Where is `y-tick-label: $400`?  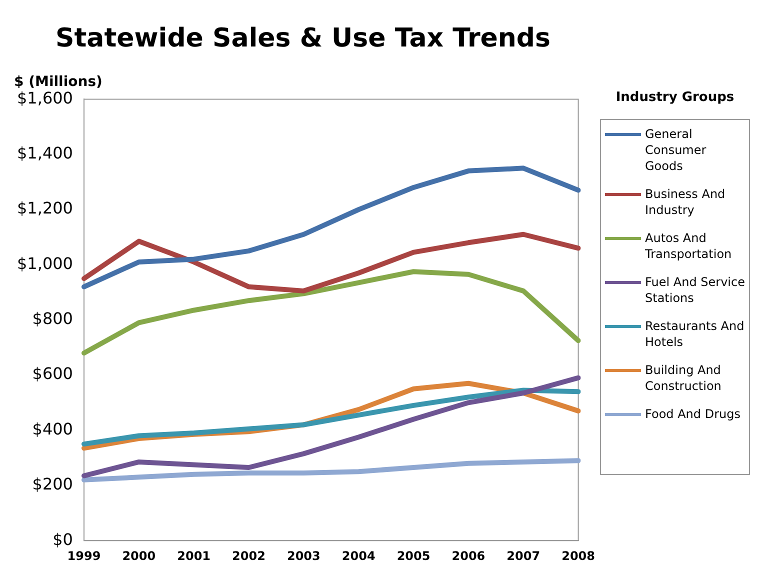
y-tick-label: $400 is located at coordinates (52, 428).